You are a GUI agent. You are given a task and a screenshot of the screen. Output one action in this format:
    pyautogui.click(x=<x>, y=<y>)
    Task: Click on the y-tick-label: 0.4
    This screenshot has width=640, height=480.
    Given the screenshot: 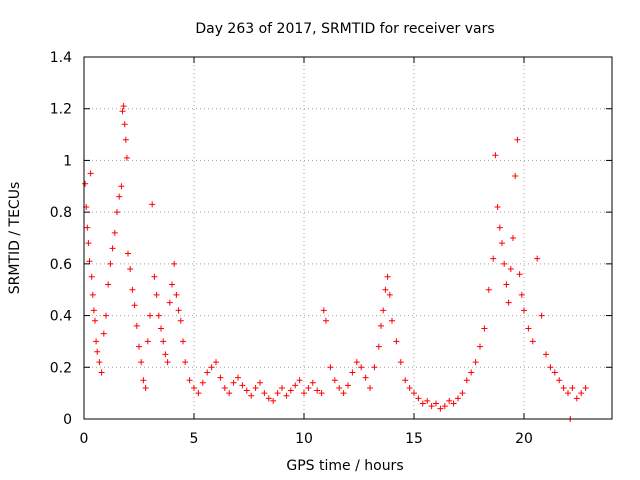 What is the action you would take?
    pyautogui.click(x=61, y=317)
    